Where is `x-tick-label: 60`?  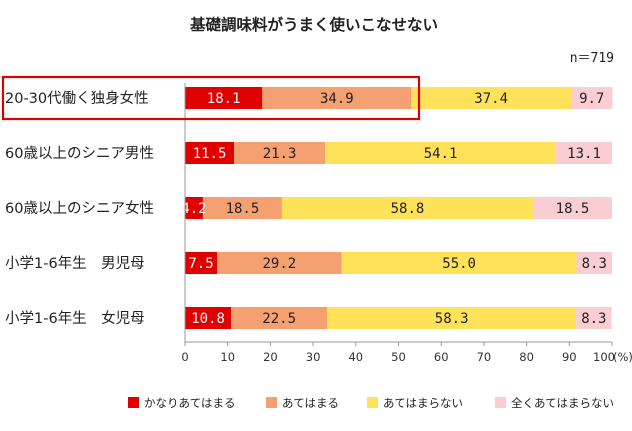 x-tick-label: 60 is located at coordinates (441, 357).